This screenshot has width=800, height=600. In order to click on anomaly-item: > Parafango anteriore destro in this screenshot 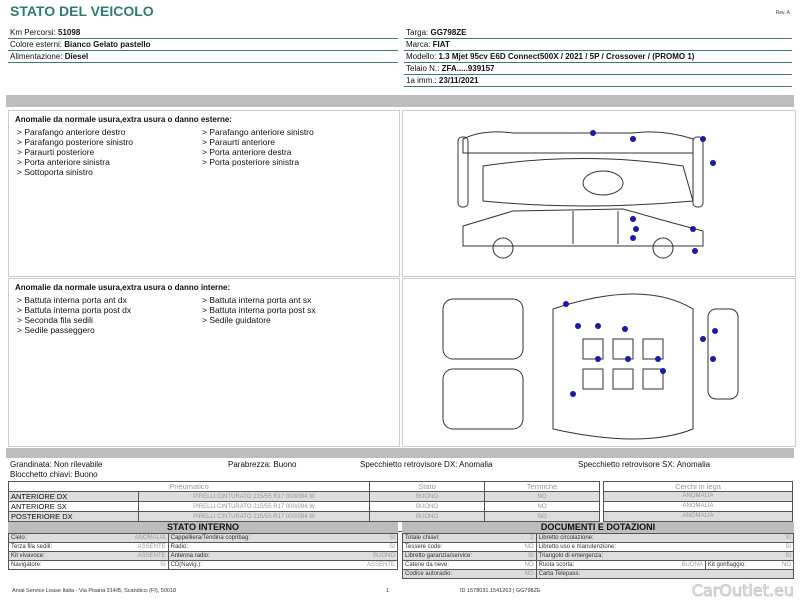, I will do `click(71, 132)`.